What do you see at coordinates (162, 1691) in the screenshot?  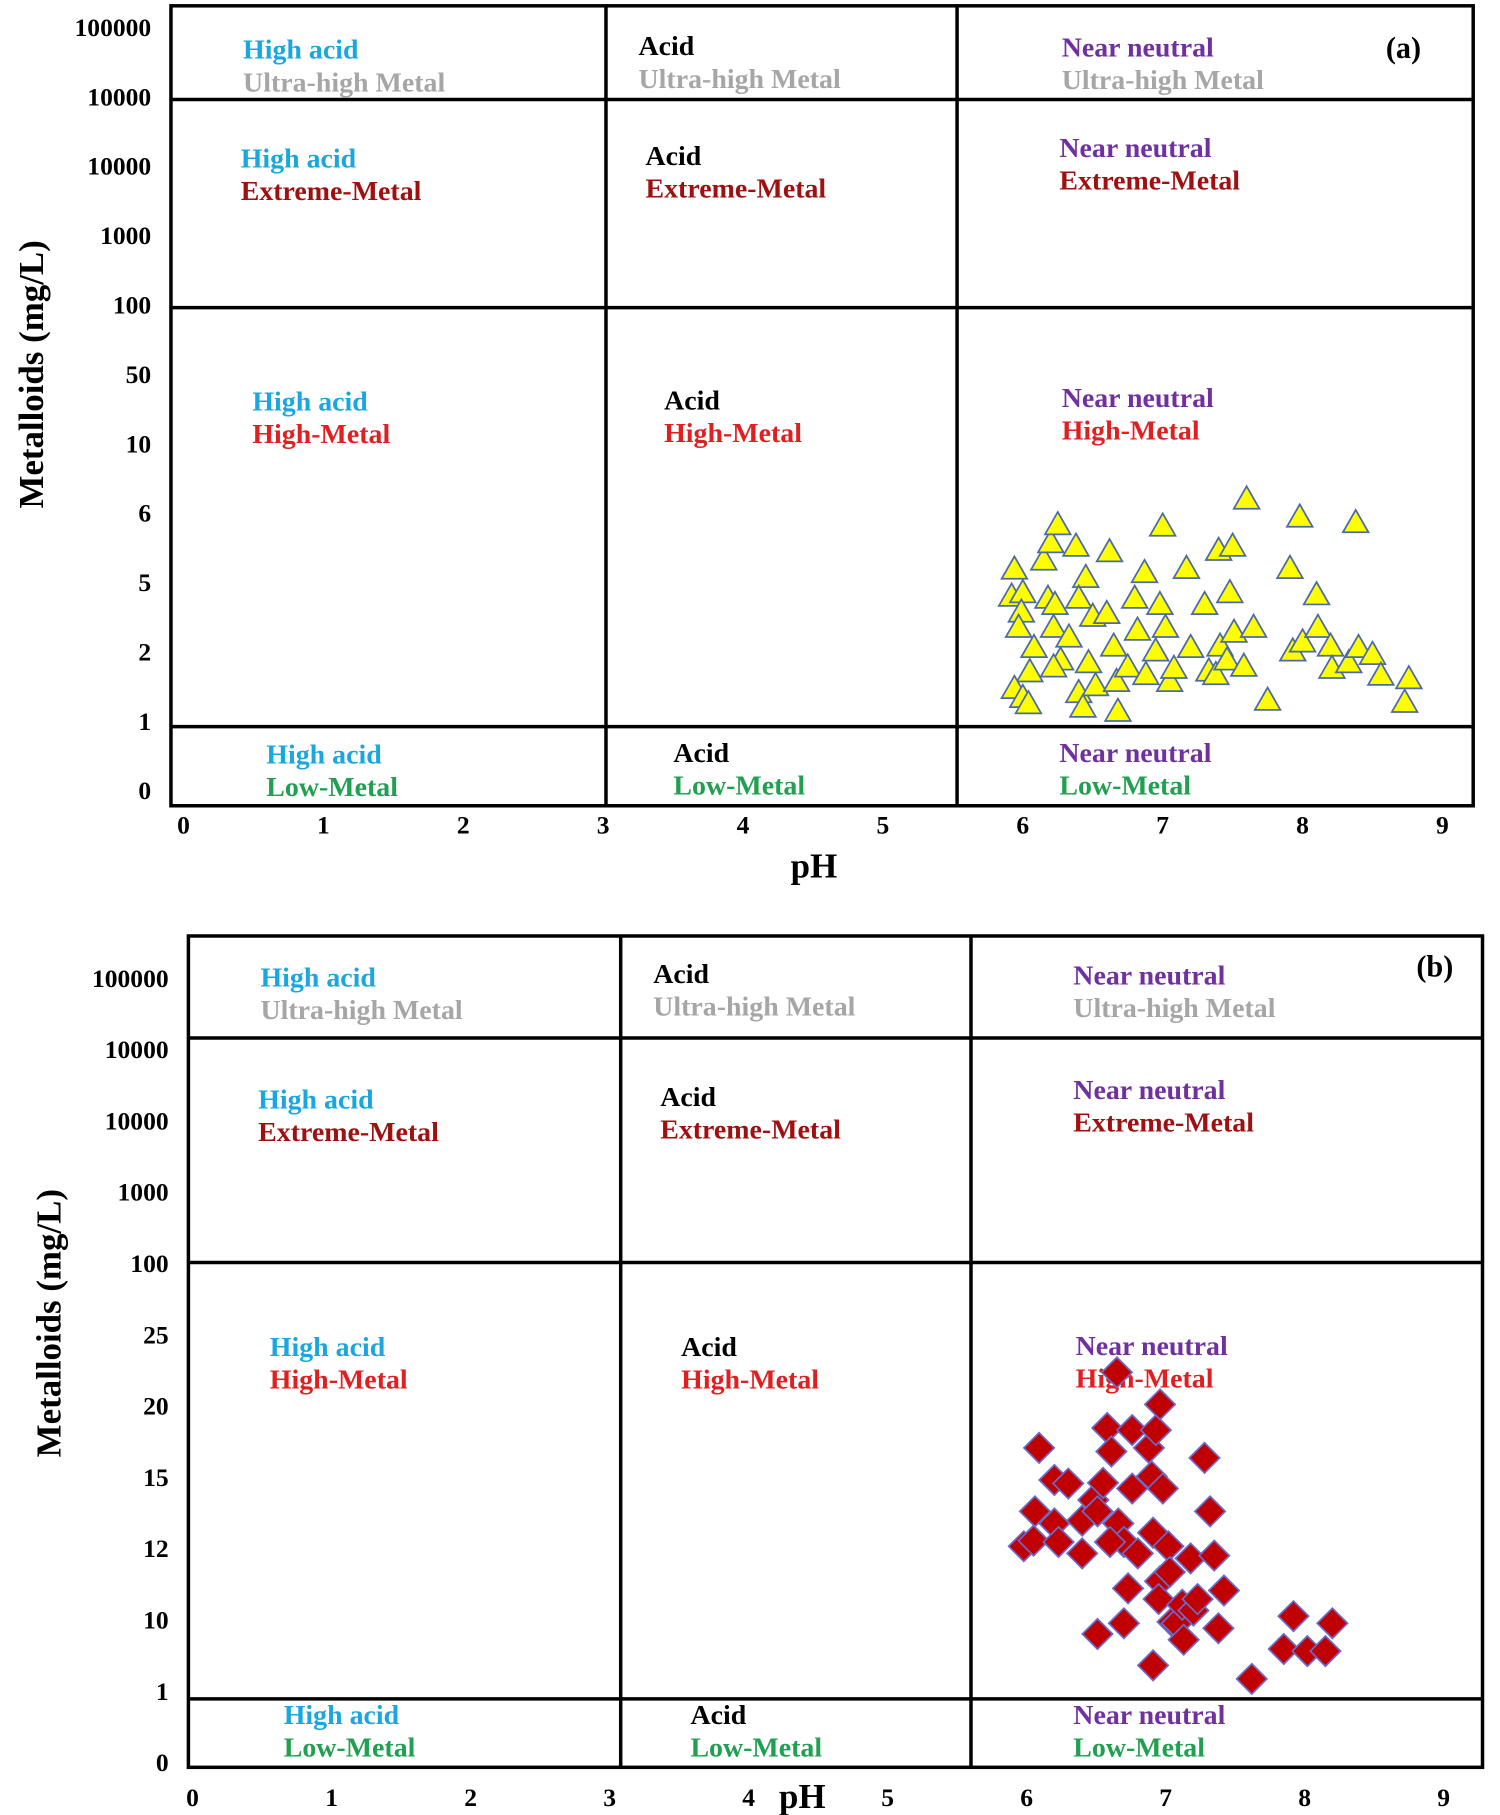 I see `y-tick-label: 1` at bounding box center [162, 1691].